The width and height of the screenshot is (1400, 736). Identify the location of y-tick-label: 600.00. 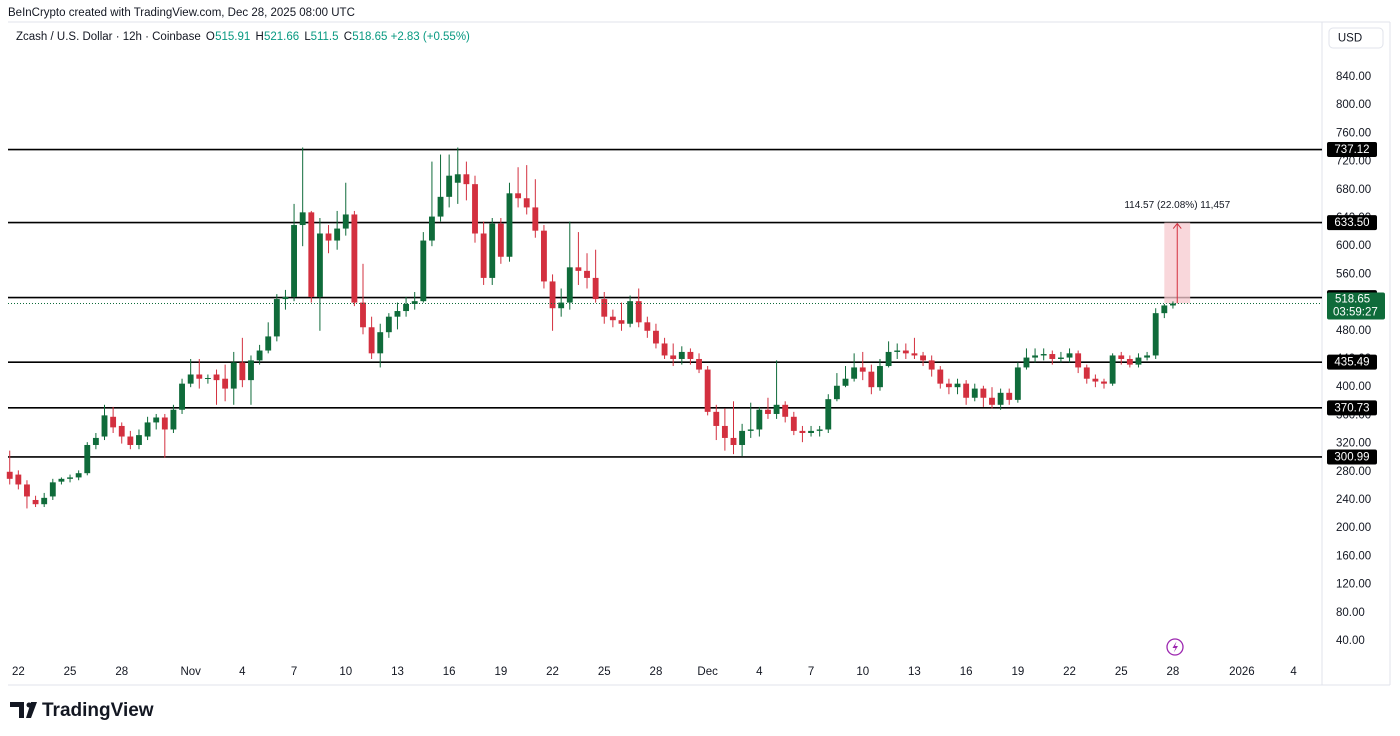
(1353, 246).